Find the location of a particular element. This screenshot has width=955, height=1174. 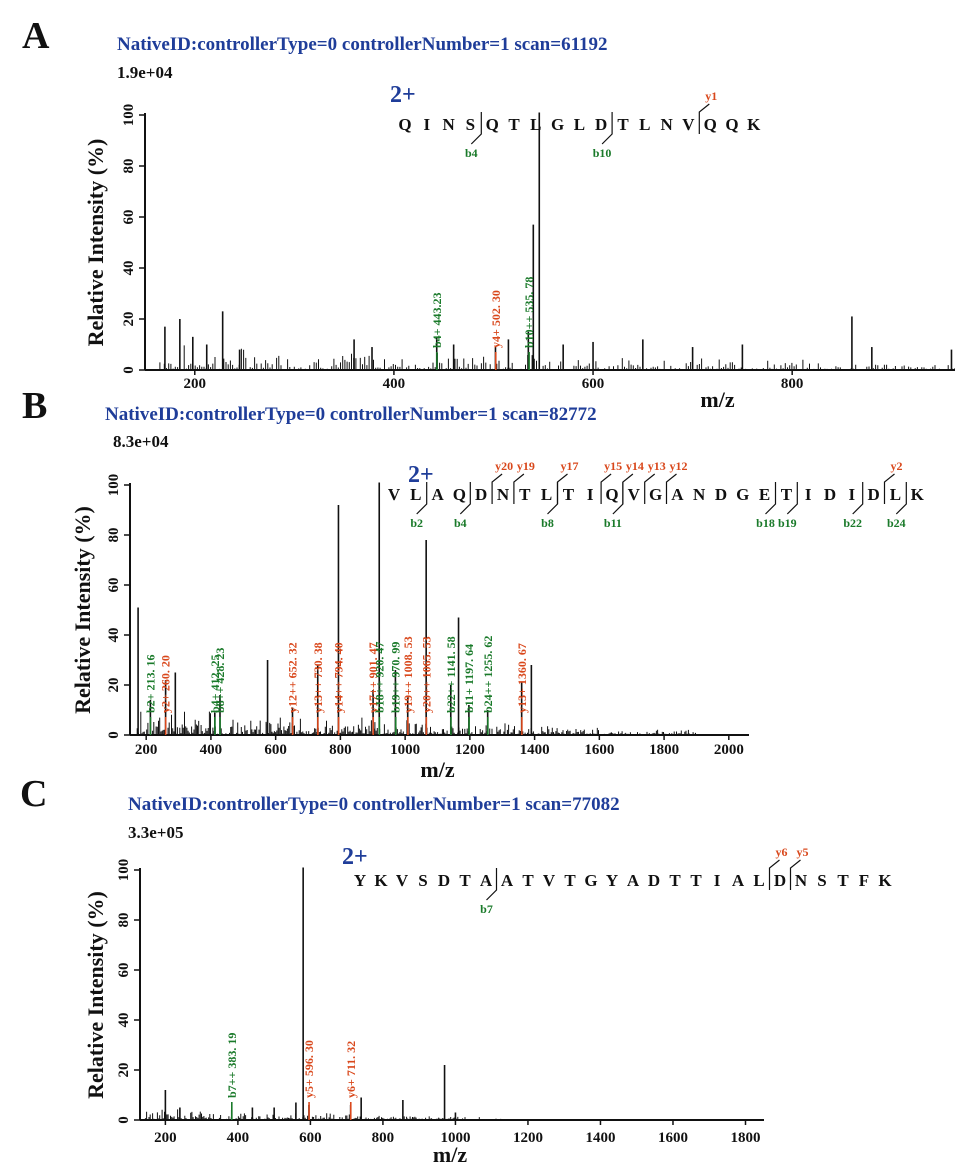

x-tick-label: 600 is located at coordinates (593, 384).